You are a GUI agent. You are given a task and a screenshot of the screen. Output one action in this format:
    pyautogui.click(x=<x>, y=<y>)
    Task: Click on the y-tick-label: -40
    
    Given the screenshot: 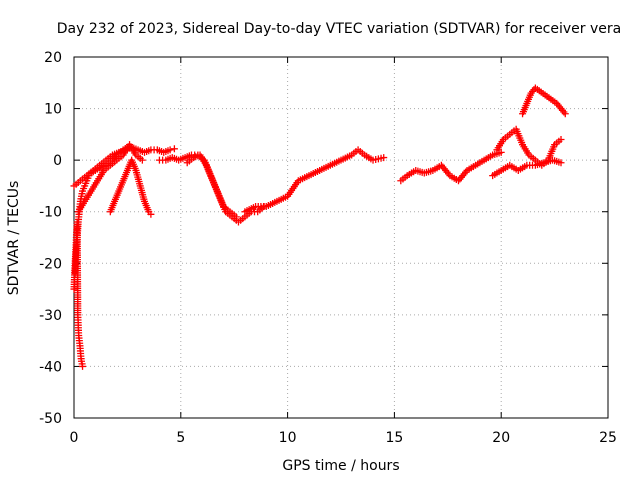 What is the action you would take?
    pyautogui.click(x=50, y=367)
    